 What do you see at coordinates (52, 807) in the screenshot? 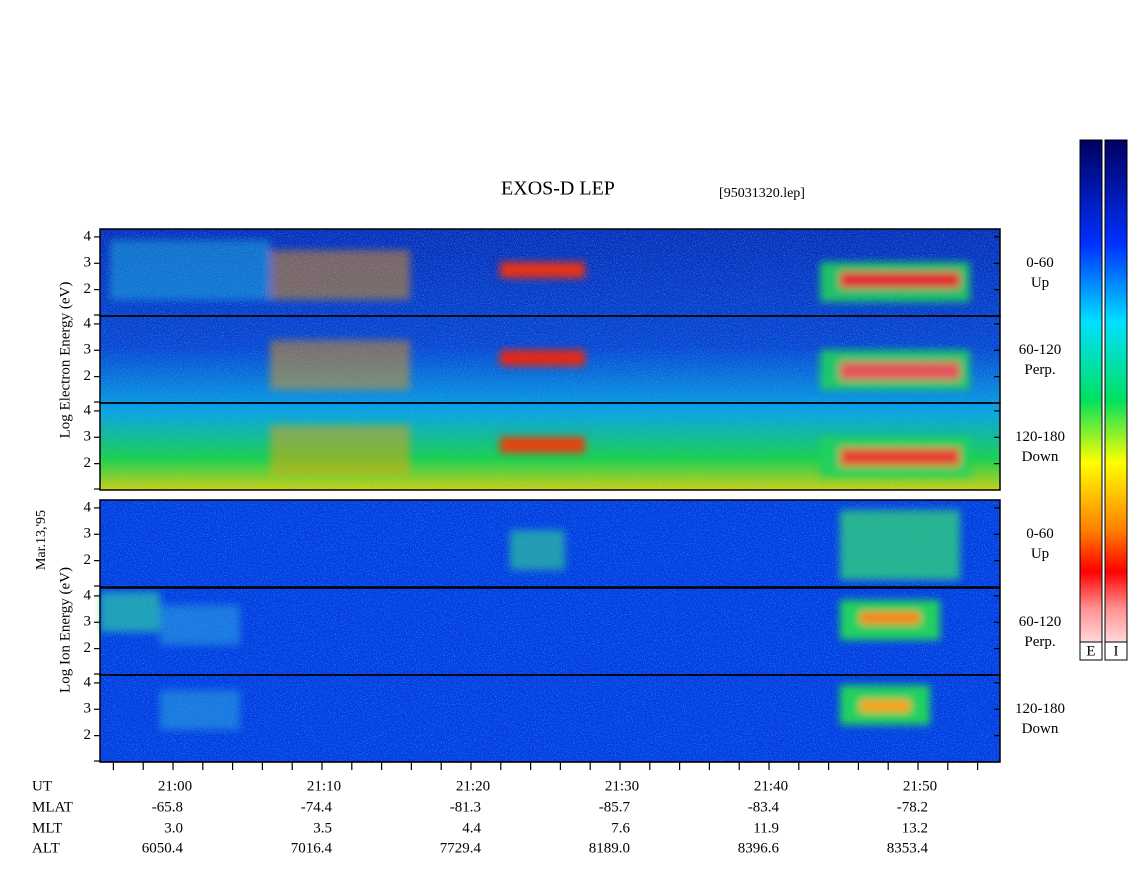
I see `ephemeris-name: MLAT` at bounding box center [52, 807].